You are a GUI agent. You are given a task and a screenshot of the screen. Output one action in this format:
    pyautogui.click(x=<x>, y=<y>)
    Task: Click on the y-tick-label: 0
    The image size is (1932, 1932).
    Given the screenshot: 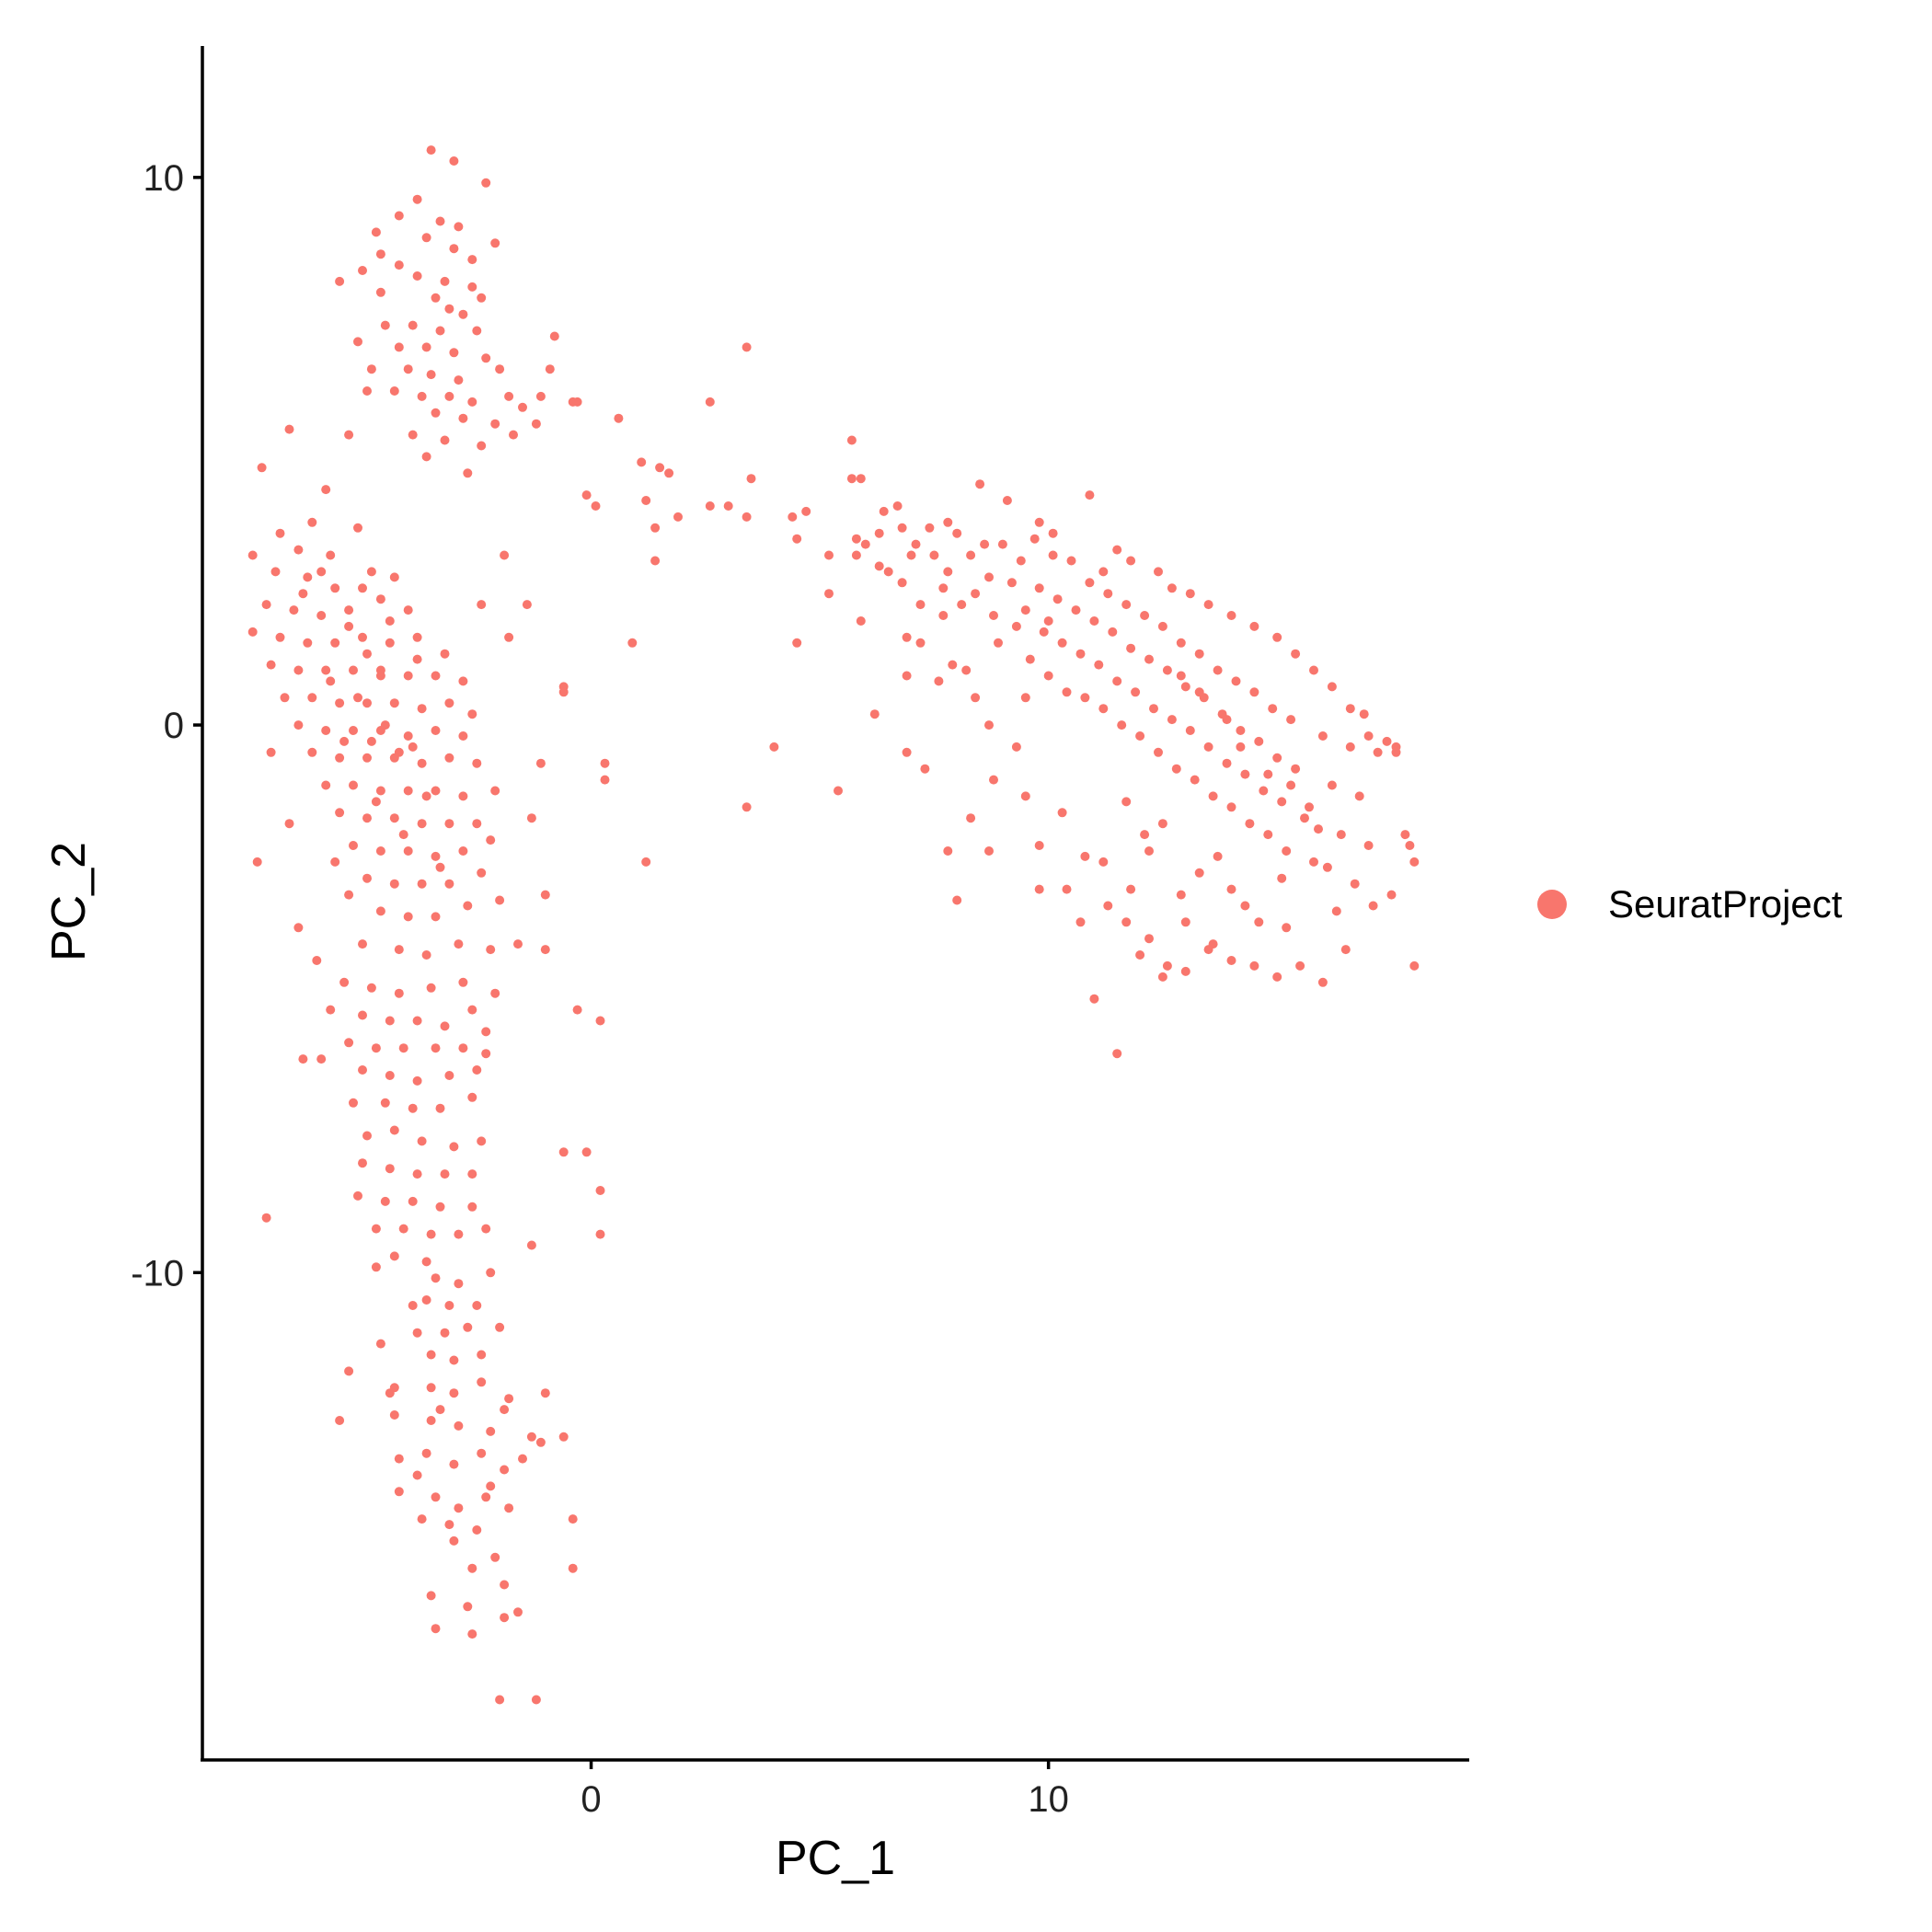 What is the action you would take?
    pyautogui.click(x=174, y=726)
    